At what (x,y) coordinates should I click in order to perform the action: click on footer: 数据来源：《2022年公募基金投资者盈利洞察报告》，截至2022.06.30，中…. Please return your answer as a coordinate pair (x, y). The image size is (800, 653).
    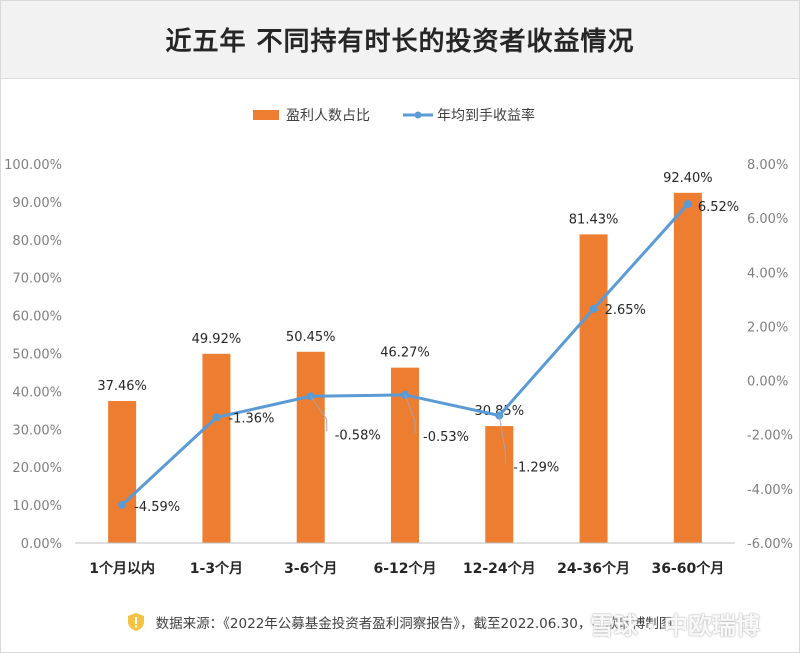
    Looking at the image, I should click on (400, 622).